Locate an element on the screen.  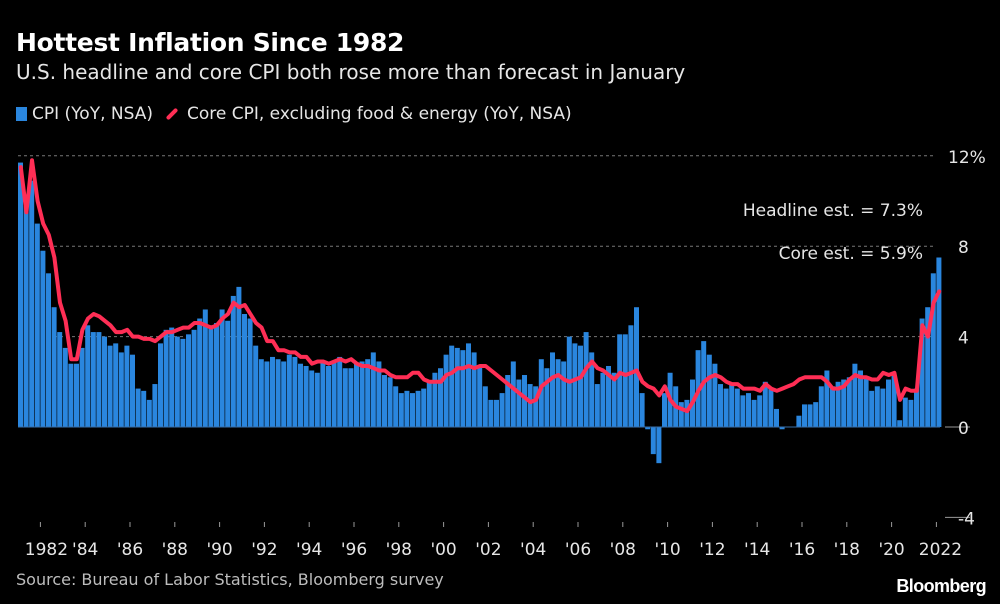
x-tick-label: '92 is located at coordinates (264, 550).